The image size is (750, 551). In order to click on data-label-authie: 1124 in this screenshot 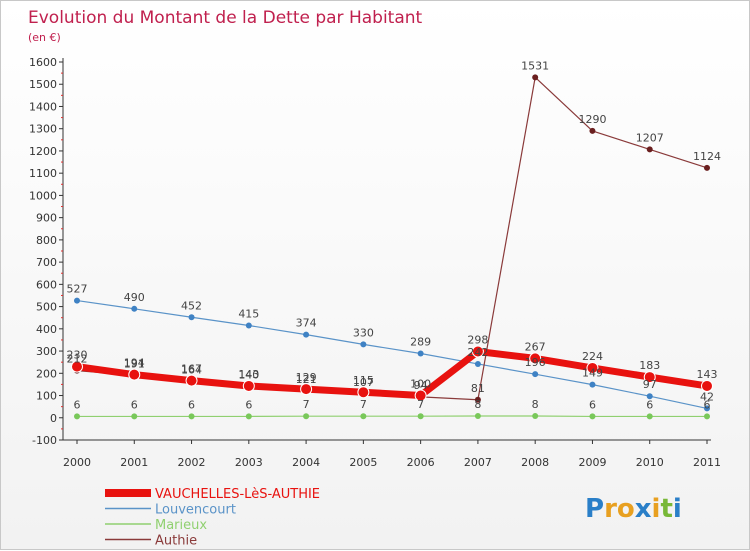, I will do `click(707, 156)`.